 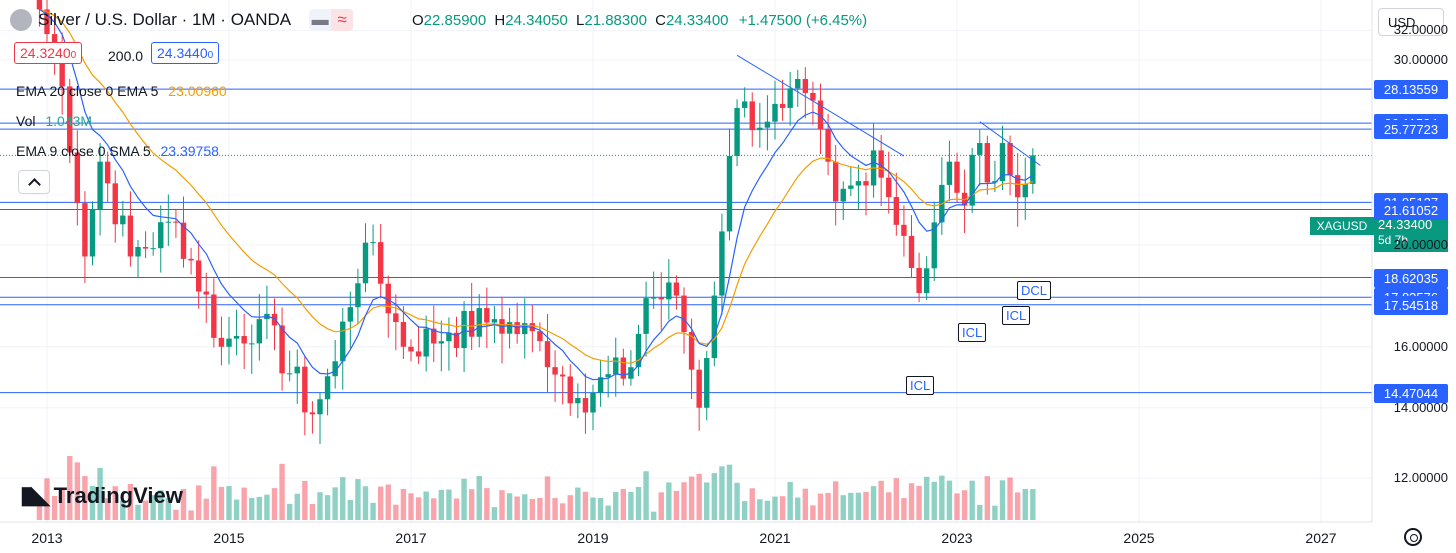 What do you see at coordinates (1411, 22) in the screenshot?
I see `currency-selector: USD` at bounding box center [1411, 22].